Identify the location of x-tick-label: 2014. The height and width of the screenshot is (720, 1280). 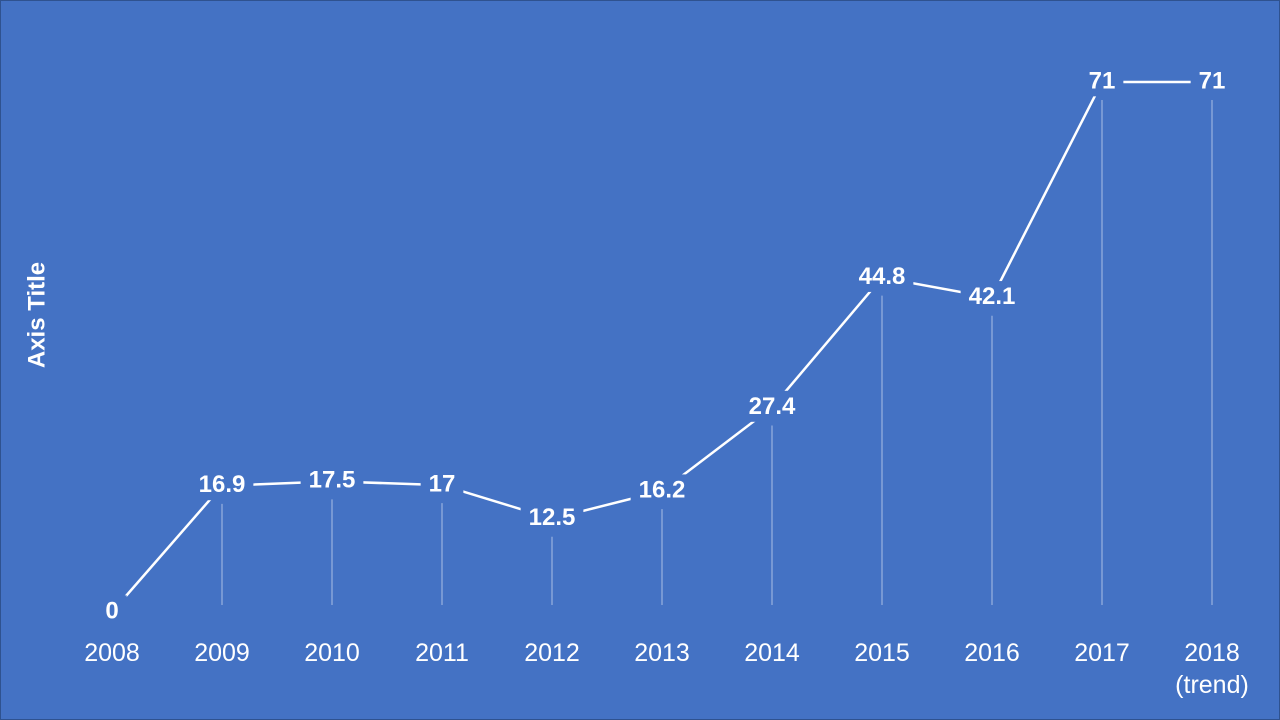
(772, 653).